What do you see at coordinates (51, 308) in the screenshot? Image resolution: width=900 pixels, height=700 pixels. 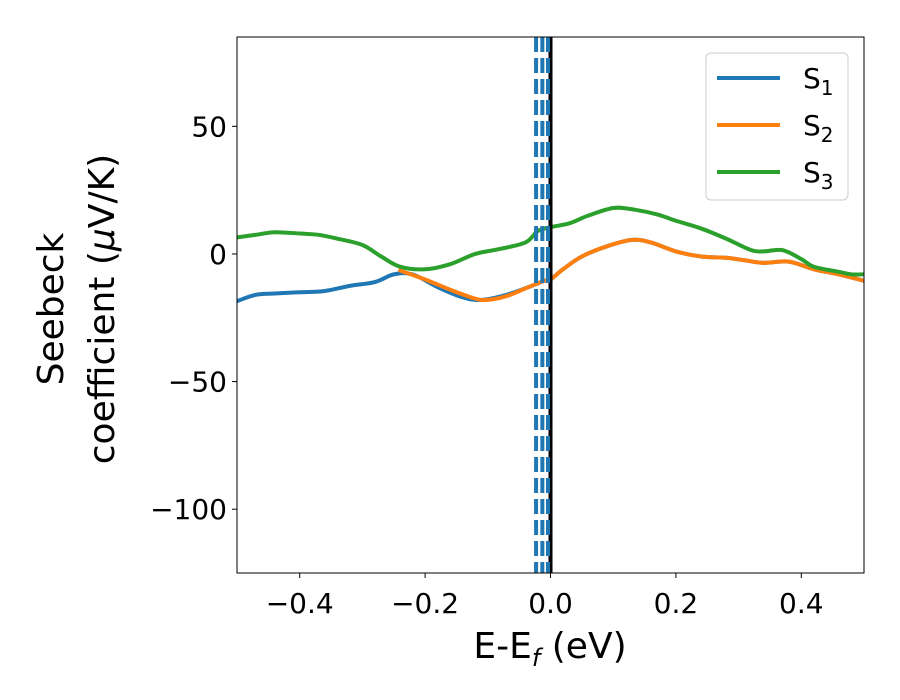 I see `y-axis-label-line1: Seebeck` at bounding box center [51, 308].